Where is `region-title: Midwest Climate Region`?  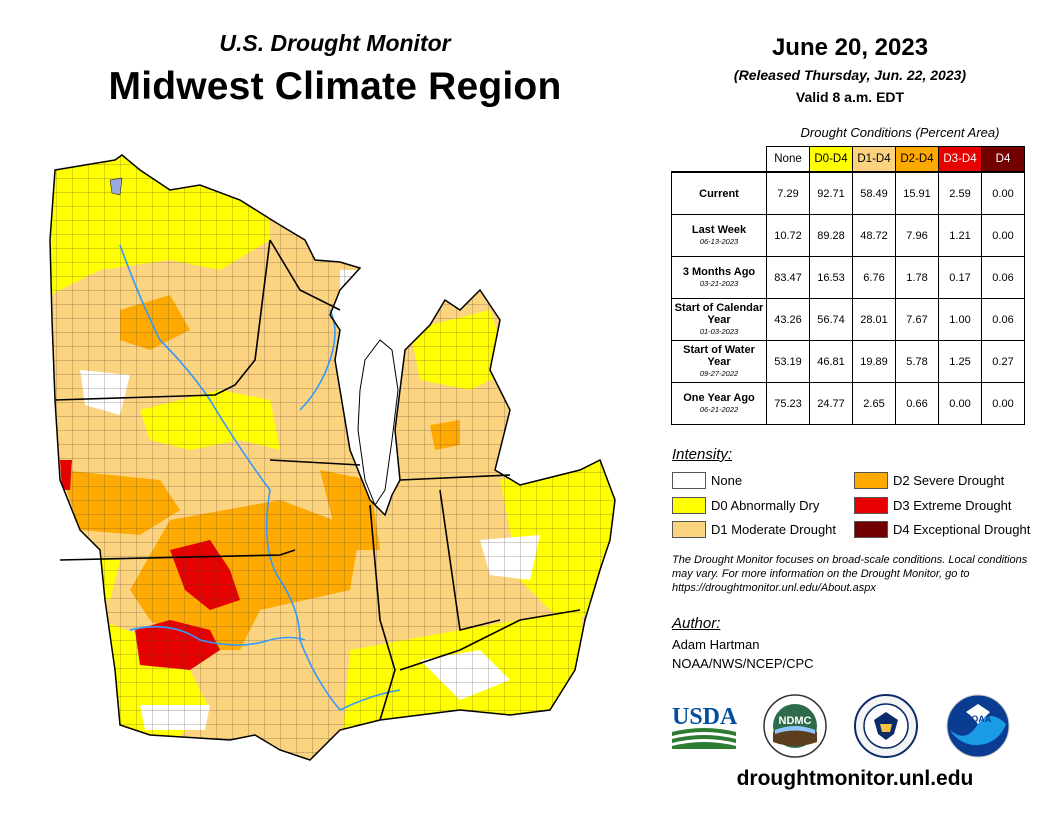 region-title: Midwest Climate Region is located at coordinates (335, 86).